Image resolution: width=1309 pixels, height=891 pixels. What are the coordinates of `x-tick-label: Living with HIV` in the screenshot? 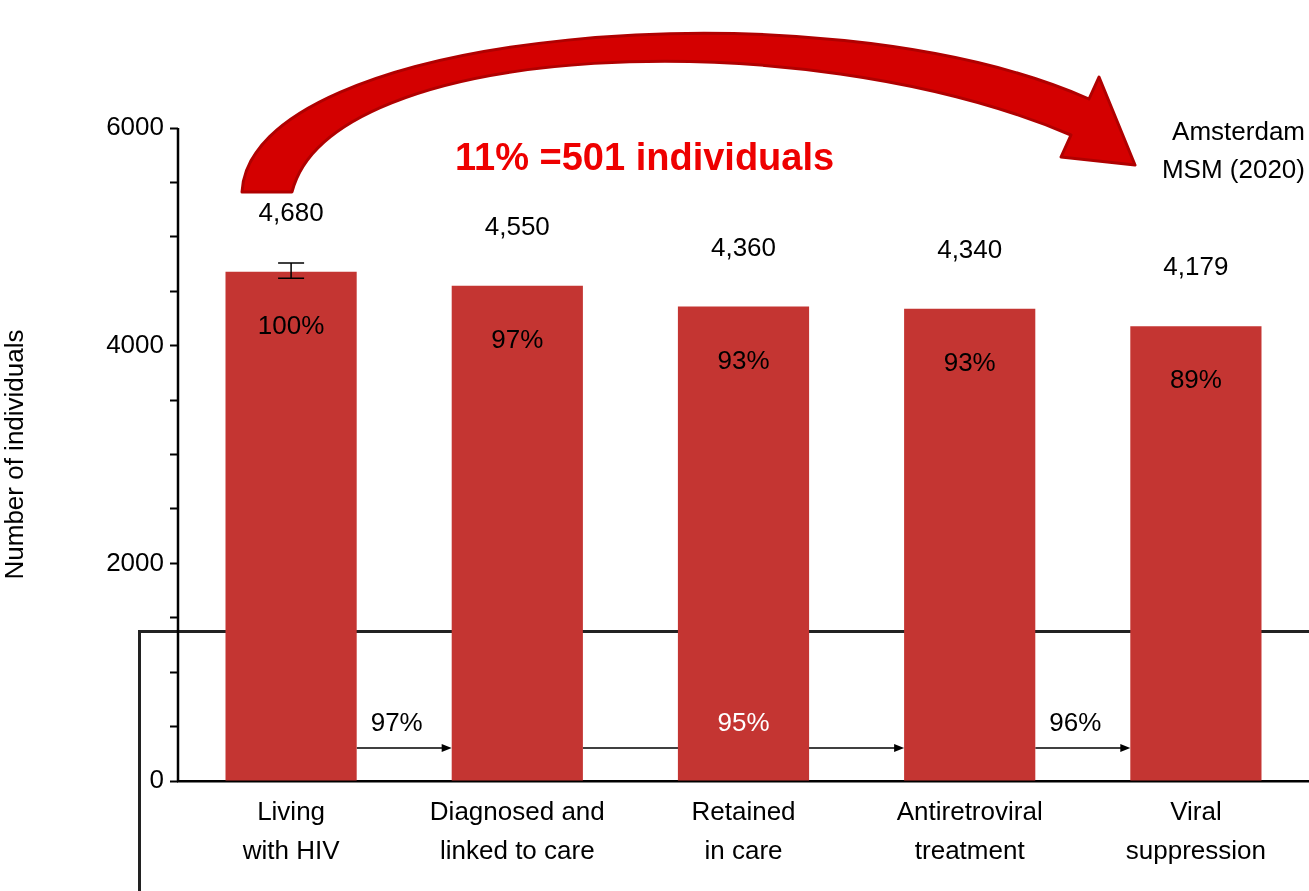 It's located at (291, 830).